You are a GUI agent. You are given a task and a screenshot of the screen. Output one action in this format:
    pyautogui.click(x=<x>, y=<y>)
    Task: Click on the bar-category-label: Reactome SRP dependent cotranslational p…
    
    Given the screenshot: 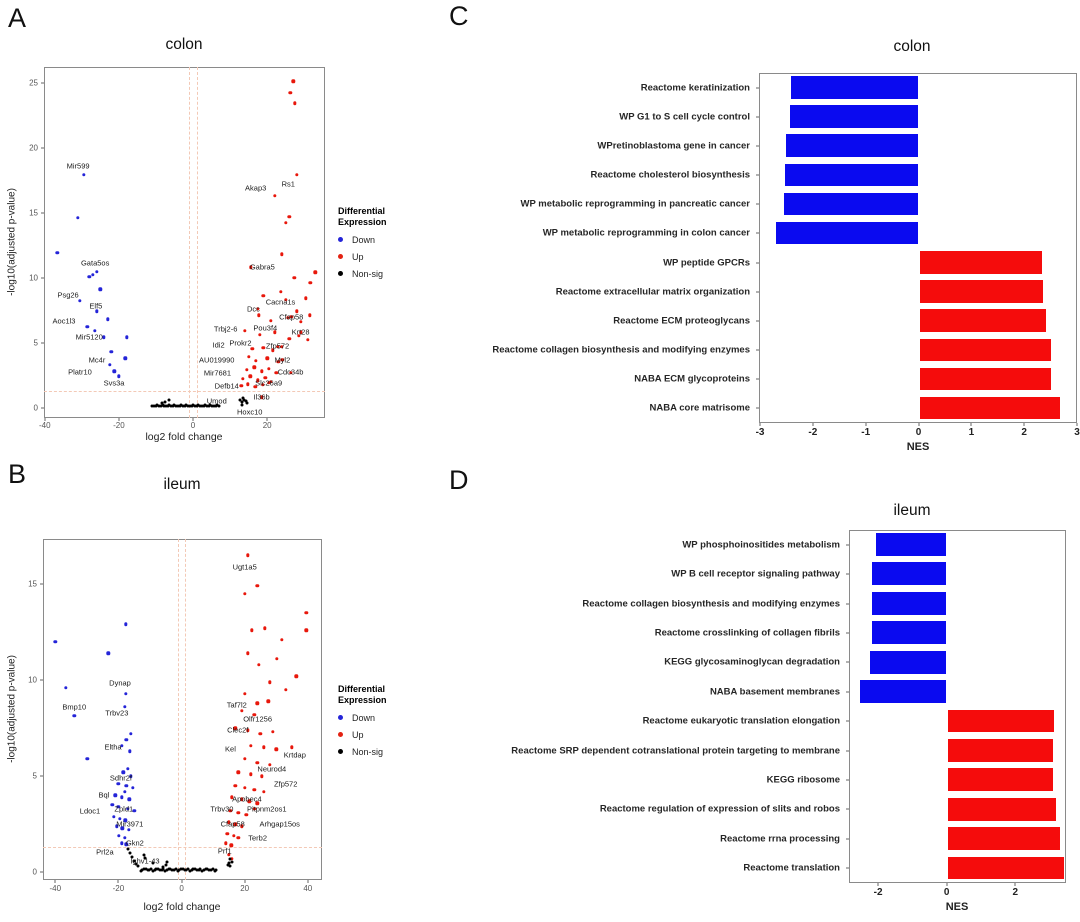 What is the action you would take?
    pyautogui.click(x=675, y=751)
    